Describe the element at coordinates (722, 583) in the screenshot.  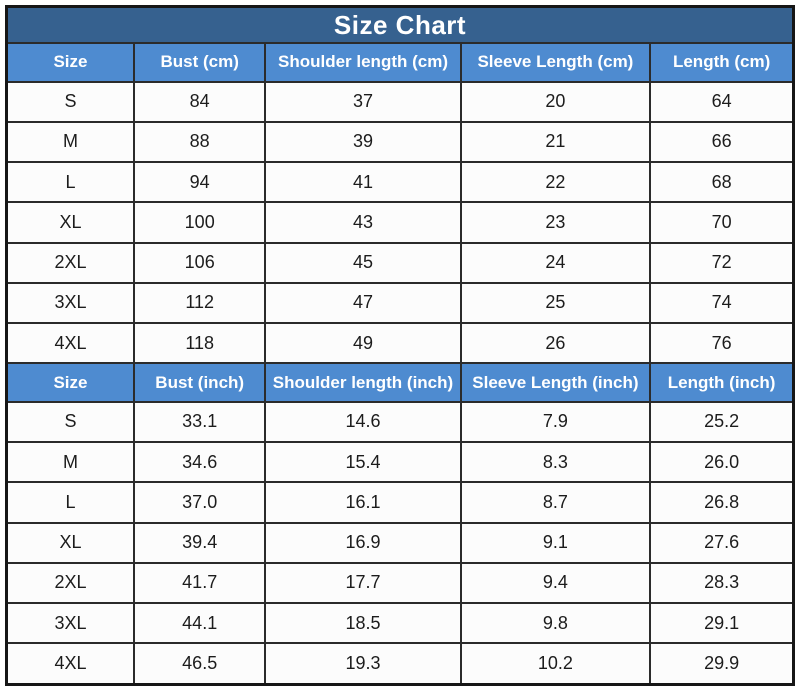
I see `value-cell: 28.3` at that location.